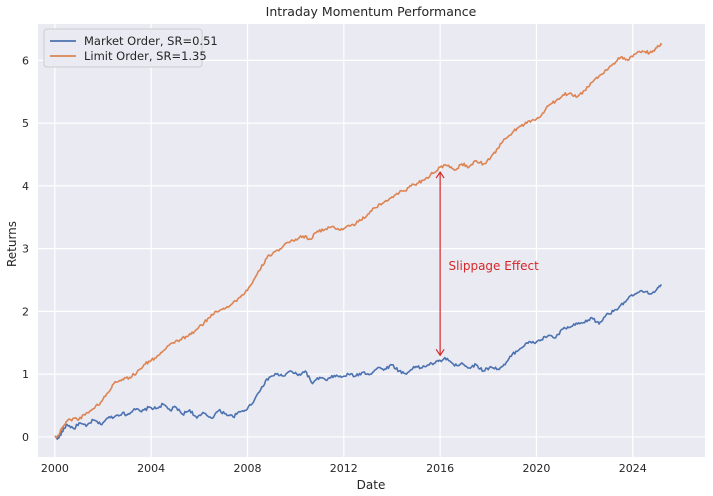  Describe the element at coordinates (145, 56) in the screenshot. I see `legend-entry: Limit Order, SR=1.35` at that location.